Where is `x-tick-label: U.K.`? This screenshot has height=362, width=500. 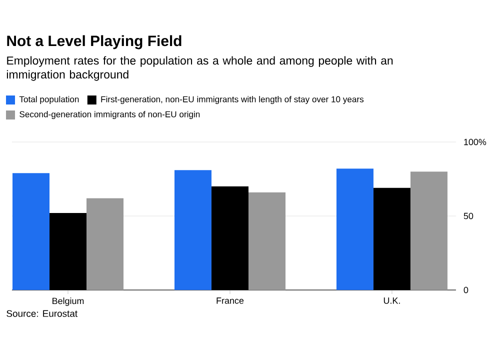 x-tick-label: U.K. is located at coordinates (392, 301).